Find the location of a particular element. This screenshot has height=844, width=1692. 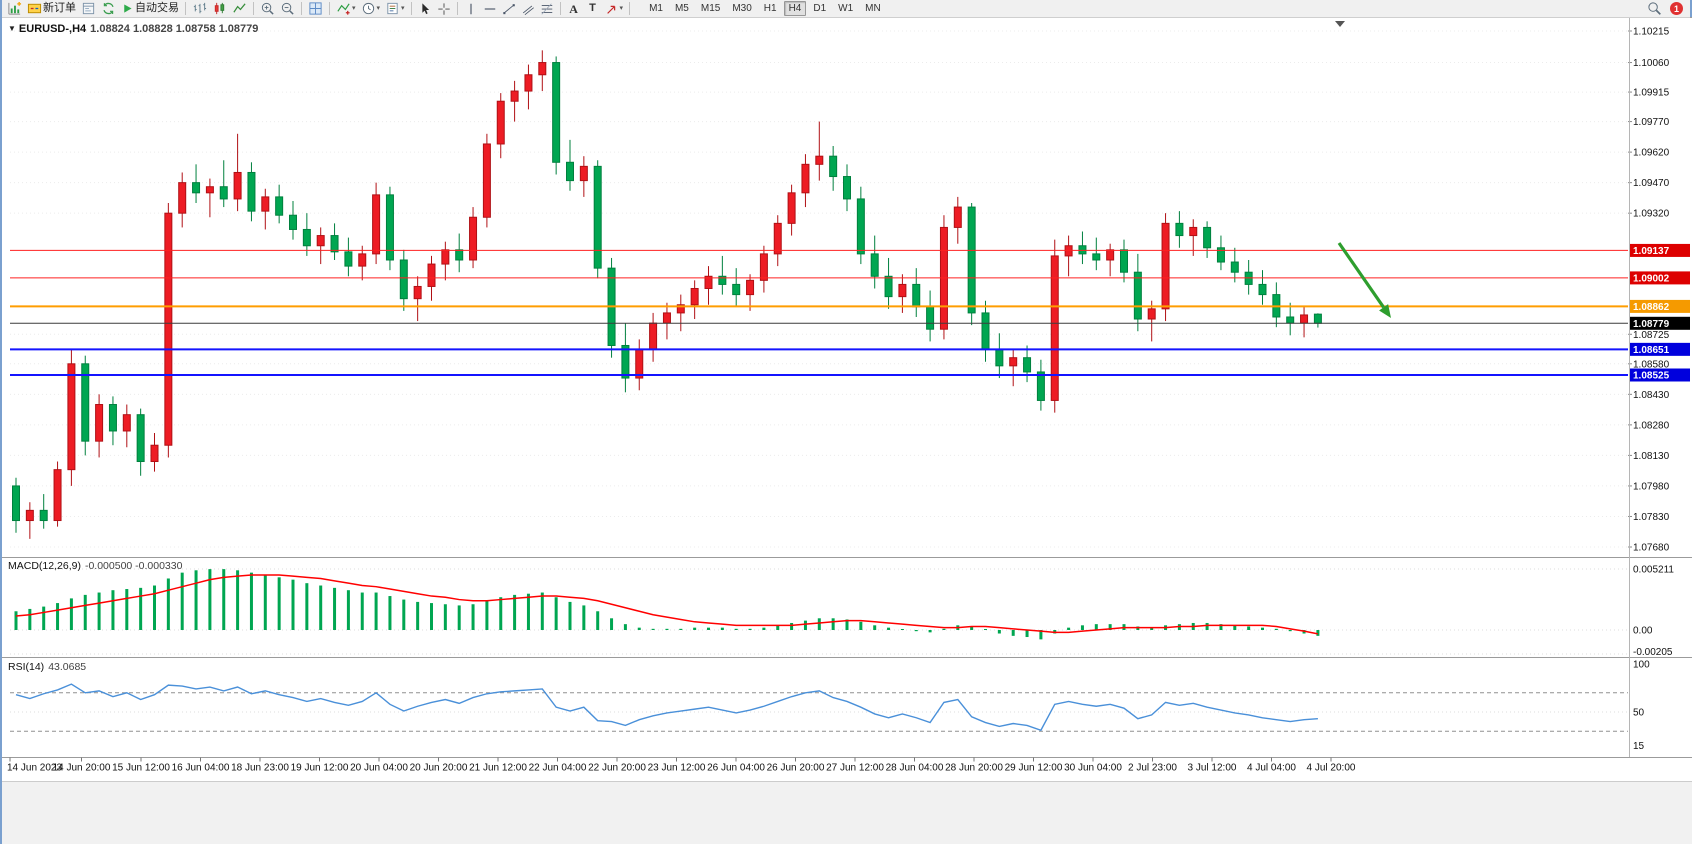

svg-text: 1.09137 is located at coordinates (1651, 251).